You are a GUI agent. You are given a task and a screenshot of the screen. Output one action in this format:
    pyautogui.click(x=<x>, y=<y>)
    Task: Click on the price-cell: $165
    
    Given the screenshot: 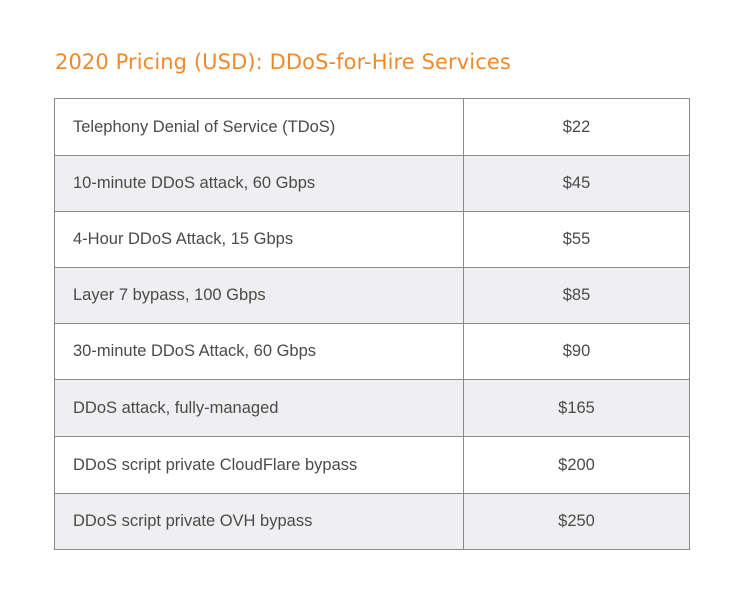 What is the action you would take?
    pyautogui.click(x=576, y=407)
    